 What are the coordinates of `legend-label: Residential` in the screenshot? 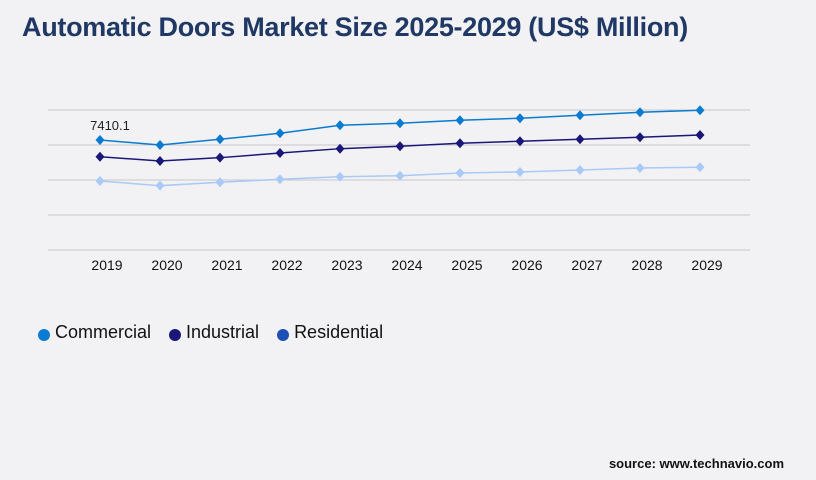 It's located at (339, 332).